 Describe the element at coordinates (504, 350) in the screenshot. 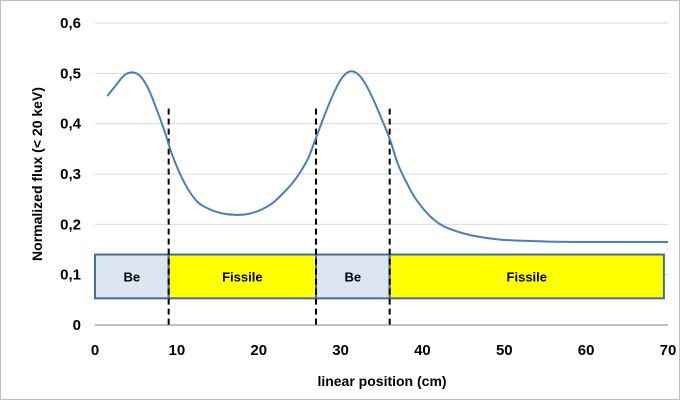

I see `x-tick-label: 50` at that location.